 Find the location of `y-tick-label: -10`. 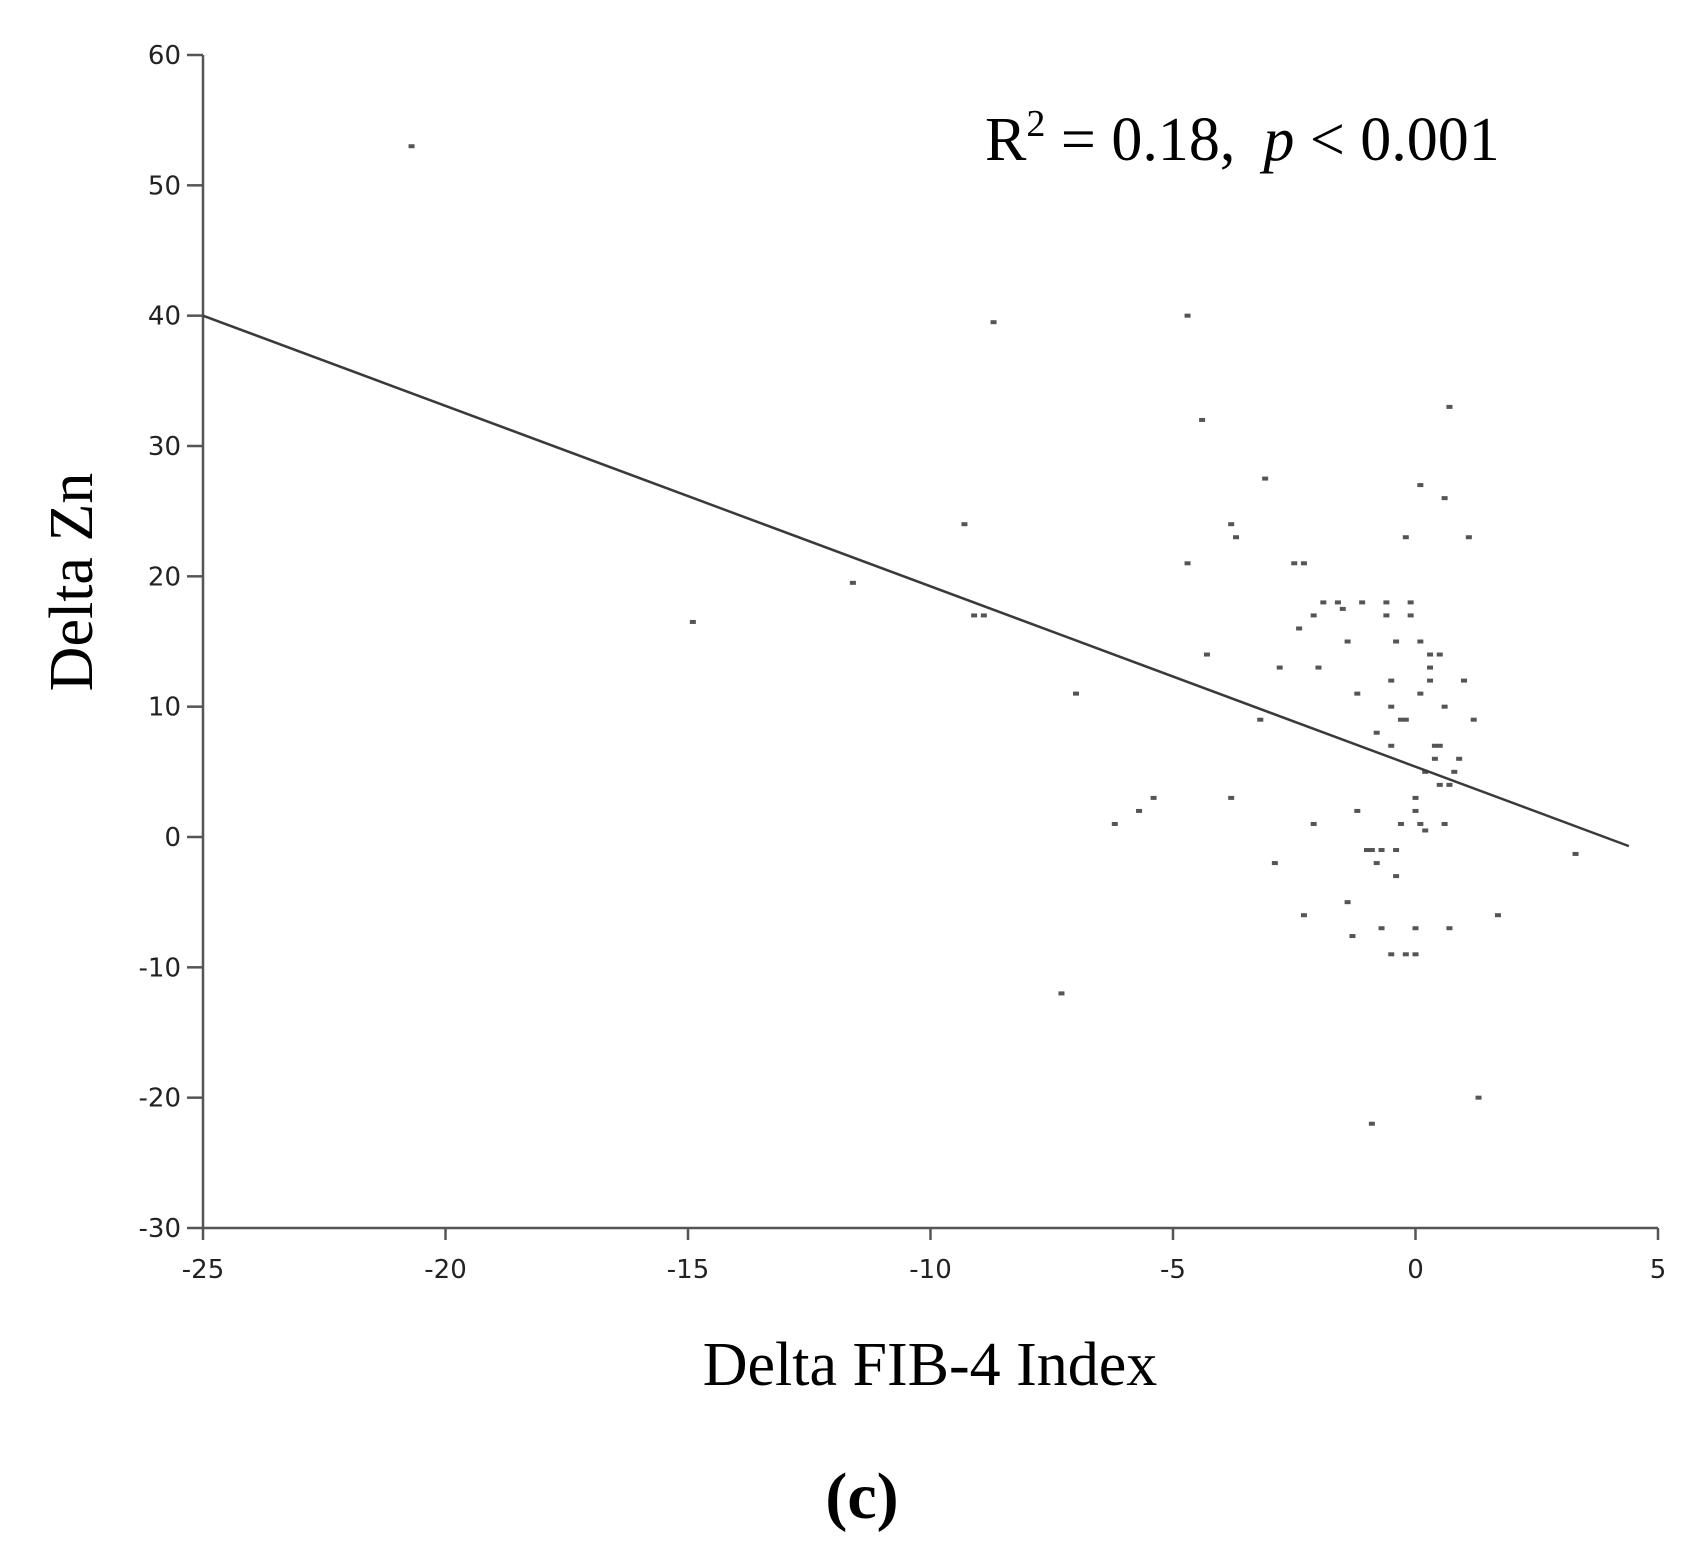

y-tick-label: -10 is located at coordinates (160, 968).